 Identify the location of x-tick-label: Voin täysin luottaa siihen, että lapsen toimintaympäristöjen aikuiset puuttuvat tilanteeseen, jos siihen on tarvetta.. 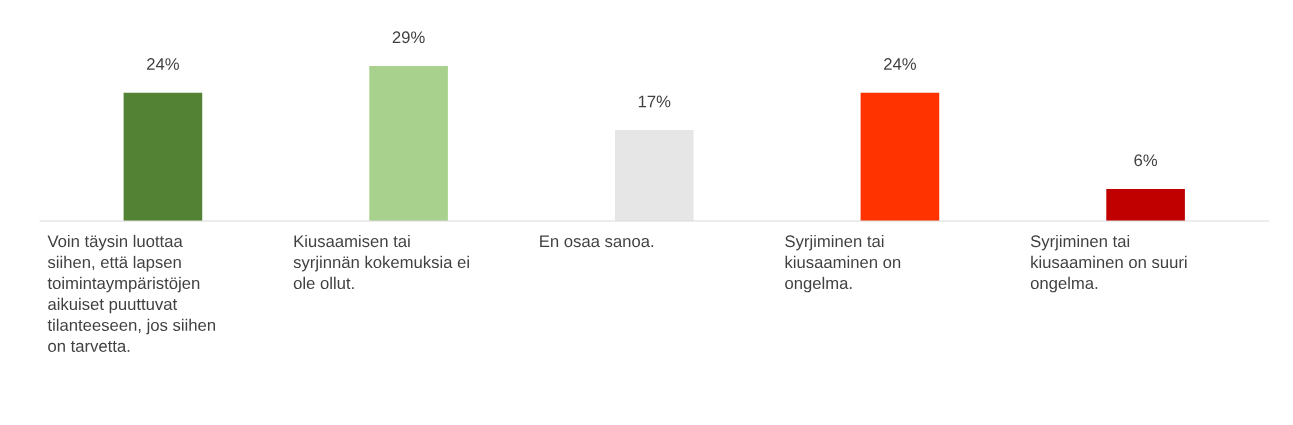
(131, 293).